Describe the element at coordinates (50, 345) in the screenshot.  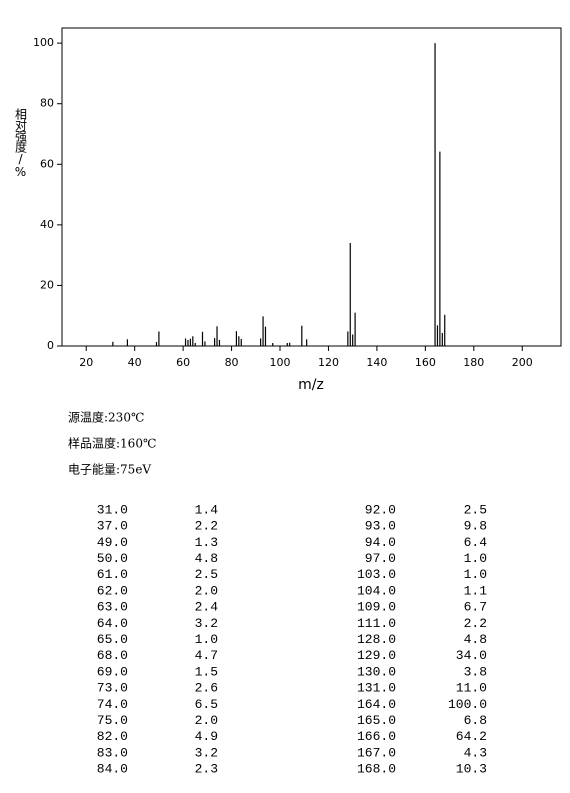
I see `y-tick-label: 0` at that location.